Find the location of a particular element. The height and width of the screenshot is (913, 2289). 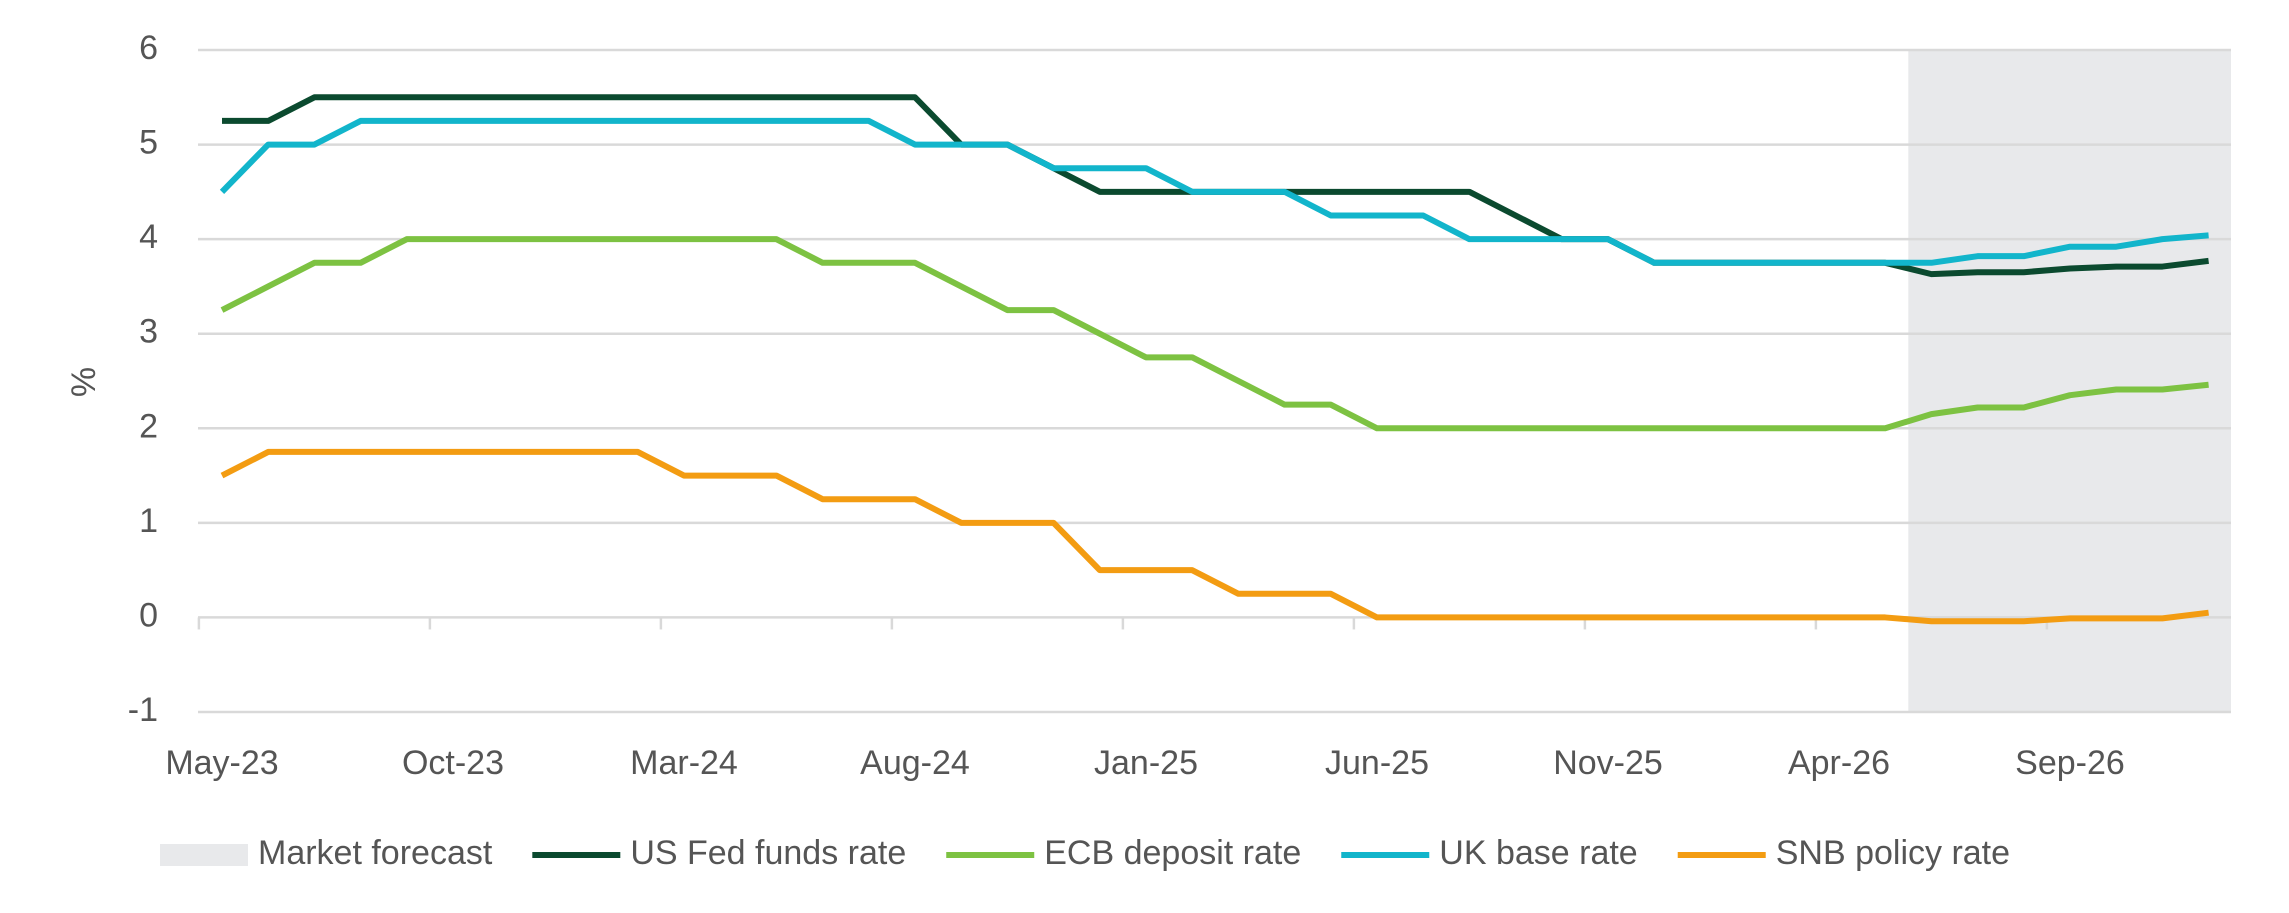

y-tick-label: 4 is located at coordinates (148, 237).